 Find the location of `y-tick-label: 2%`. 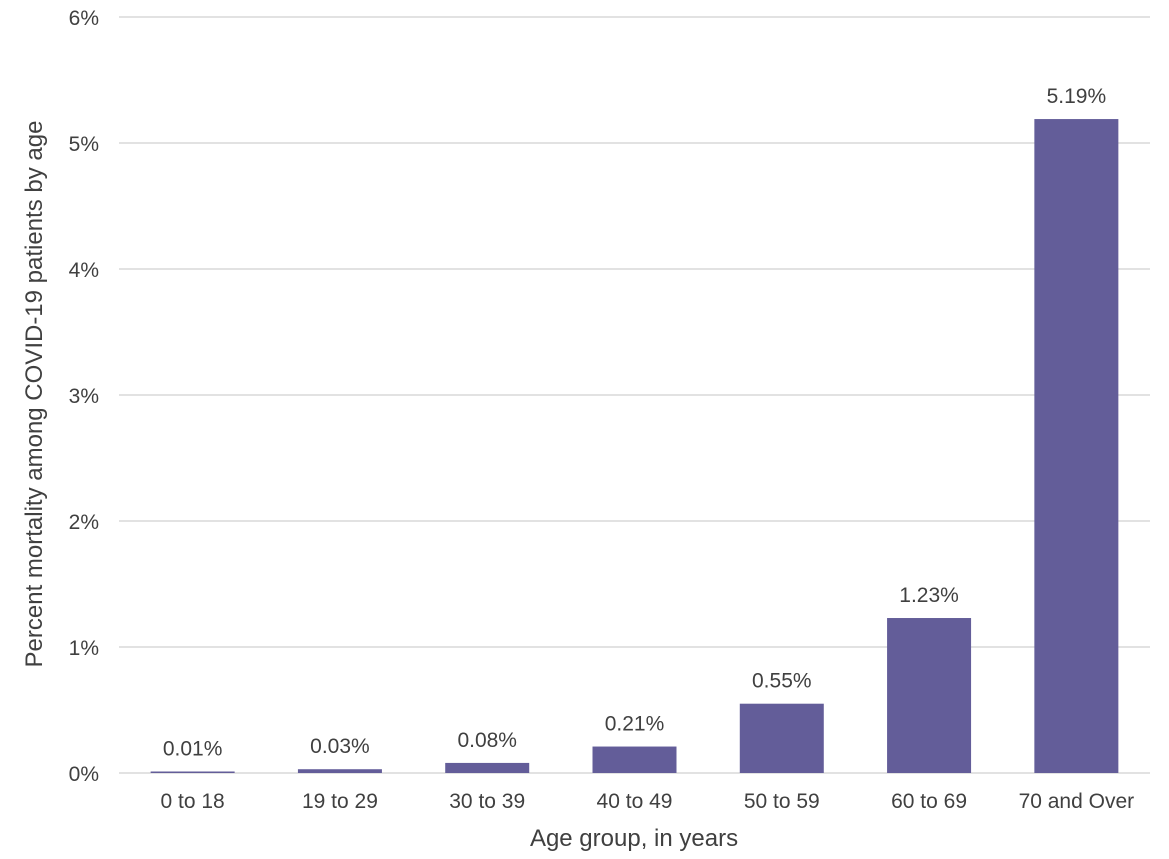

y-tick-label: 2% is located at coordinates (84, 522).